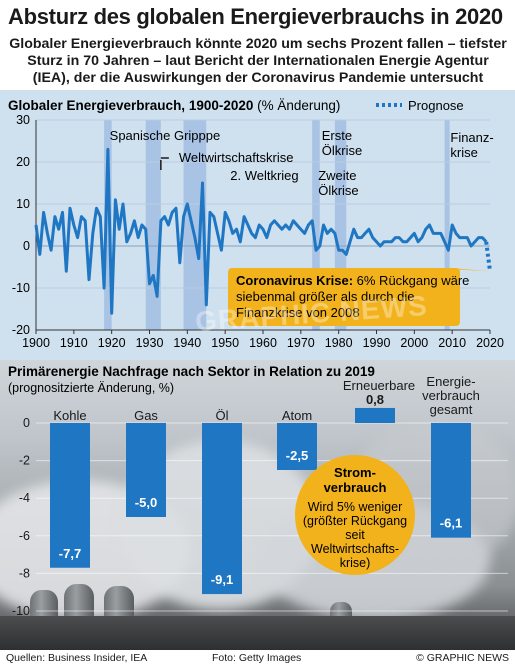 The width and height of the screenshot is (515, 667). What do you see at coordinates (342, 143) in the screenshot?
I see `period-label: Erste Ölkrise` at bounding box center [342, 143].